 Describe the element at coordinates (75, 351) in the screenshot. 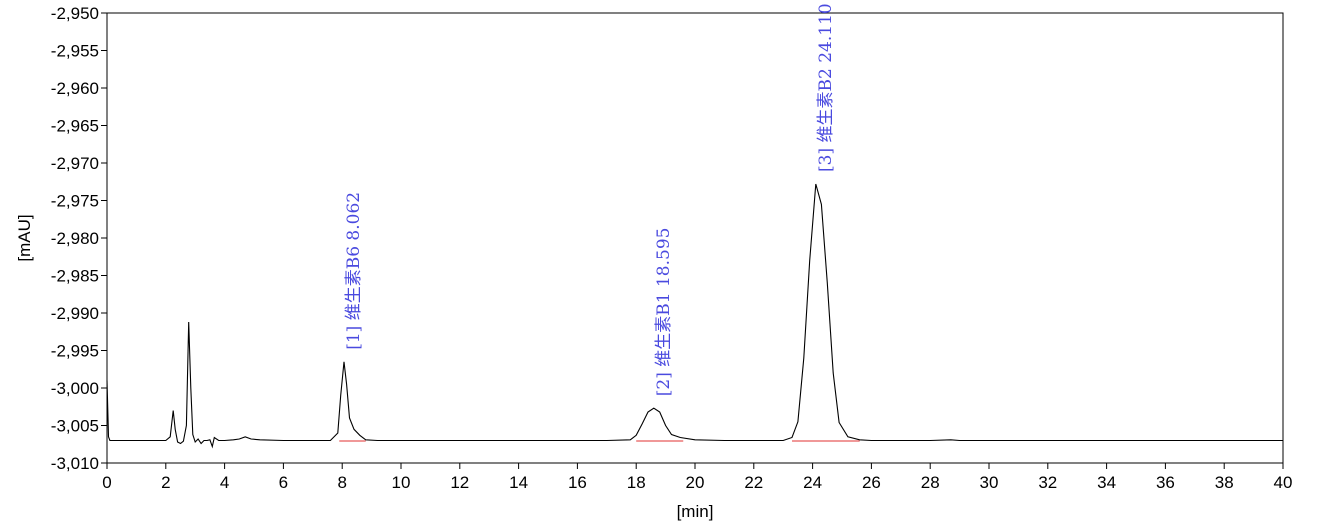

I see `y-tick-label: -2,995` at that location.